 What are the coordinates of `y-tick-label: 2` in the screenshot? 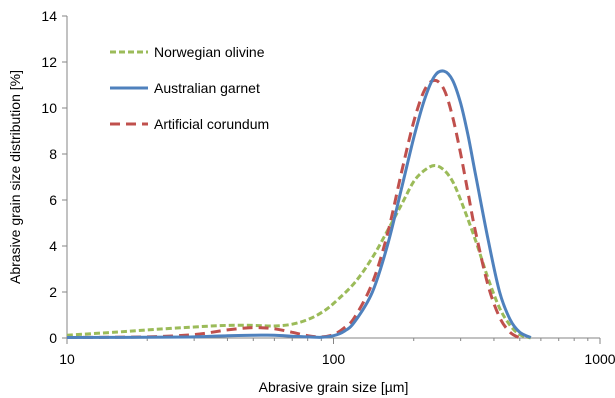 It's located at (53, 292).